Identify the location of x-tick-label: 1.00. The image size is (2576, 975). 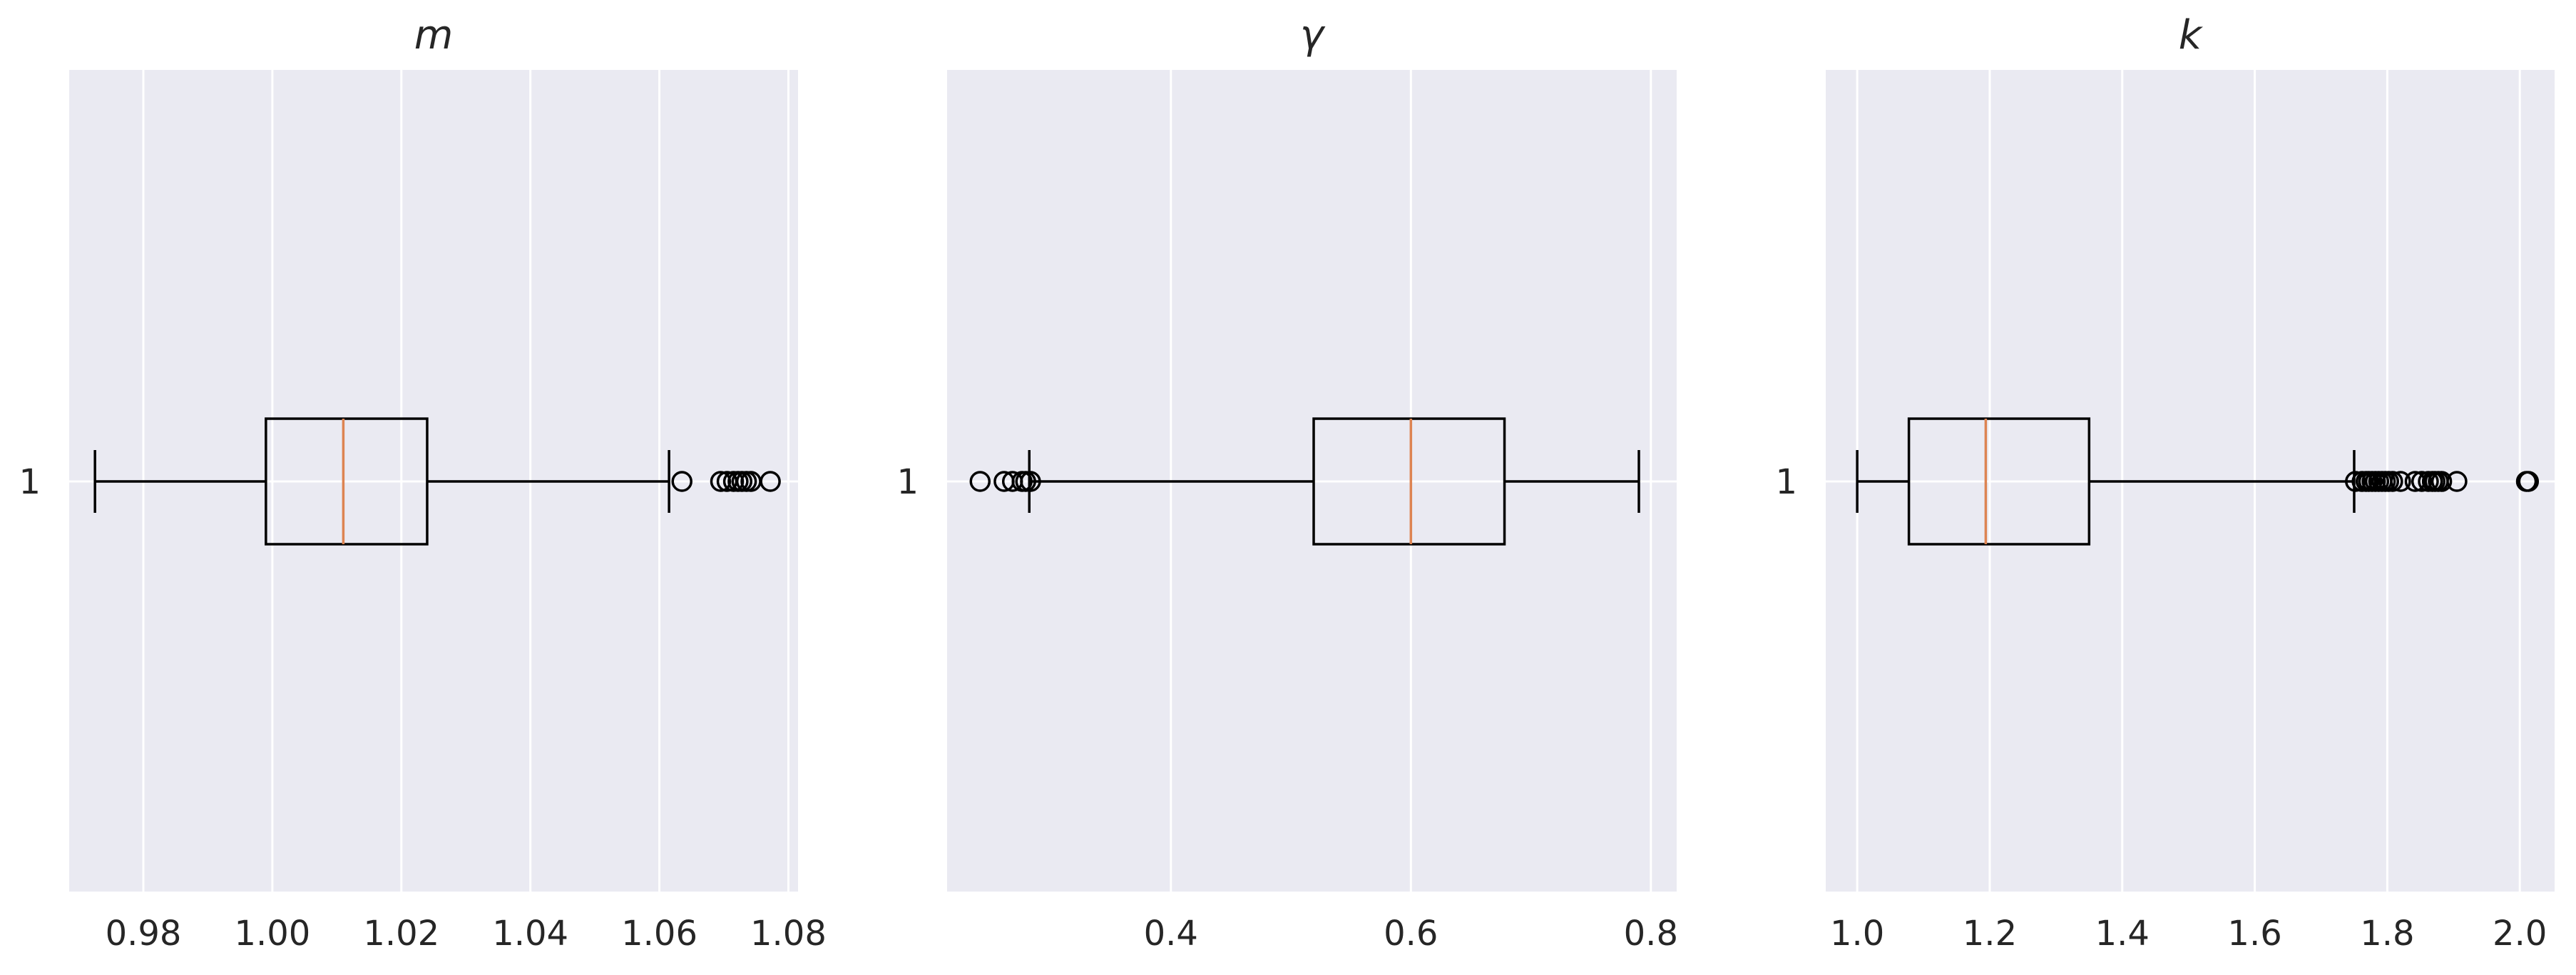
(272, 934).